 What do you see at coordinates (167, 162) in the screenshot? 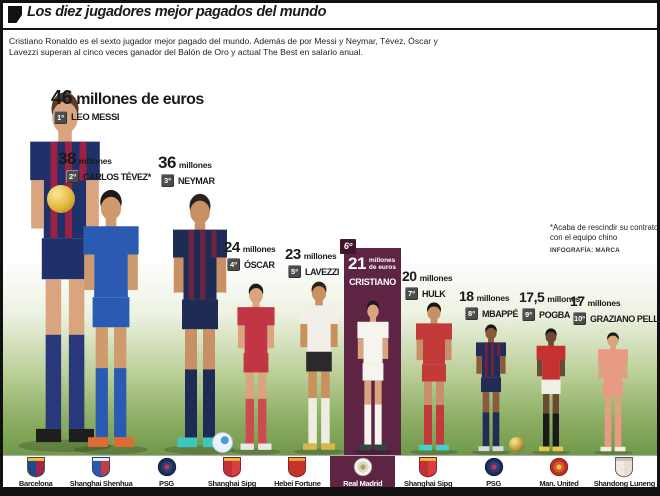
I see `salary-amount: 36` at bounding box center [167, 162].